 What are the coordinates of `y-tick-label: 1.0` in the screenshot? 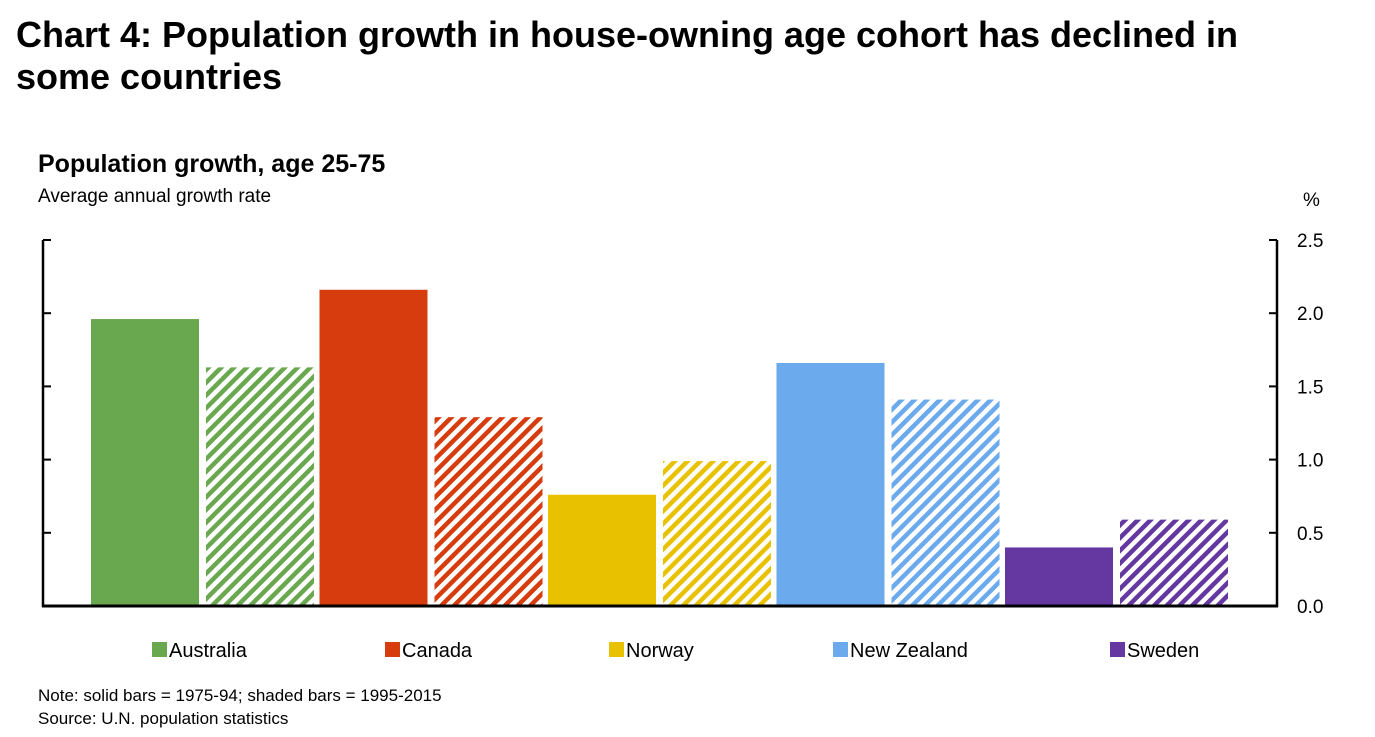 It's located at (1310, 461).